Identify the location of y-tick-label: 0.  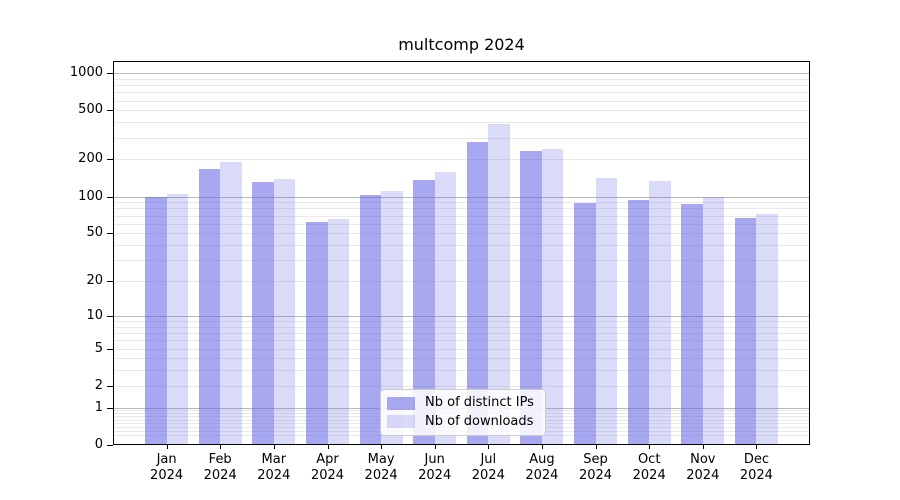
(98, 444).